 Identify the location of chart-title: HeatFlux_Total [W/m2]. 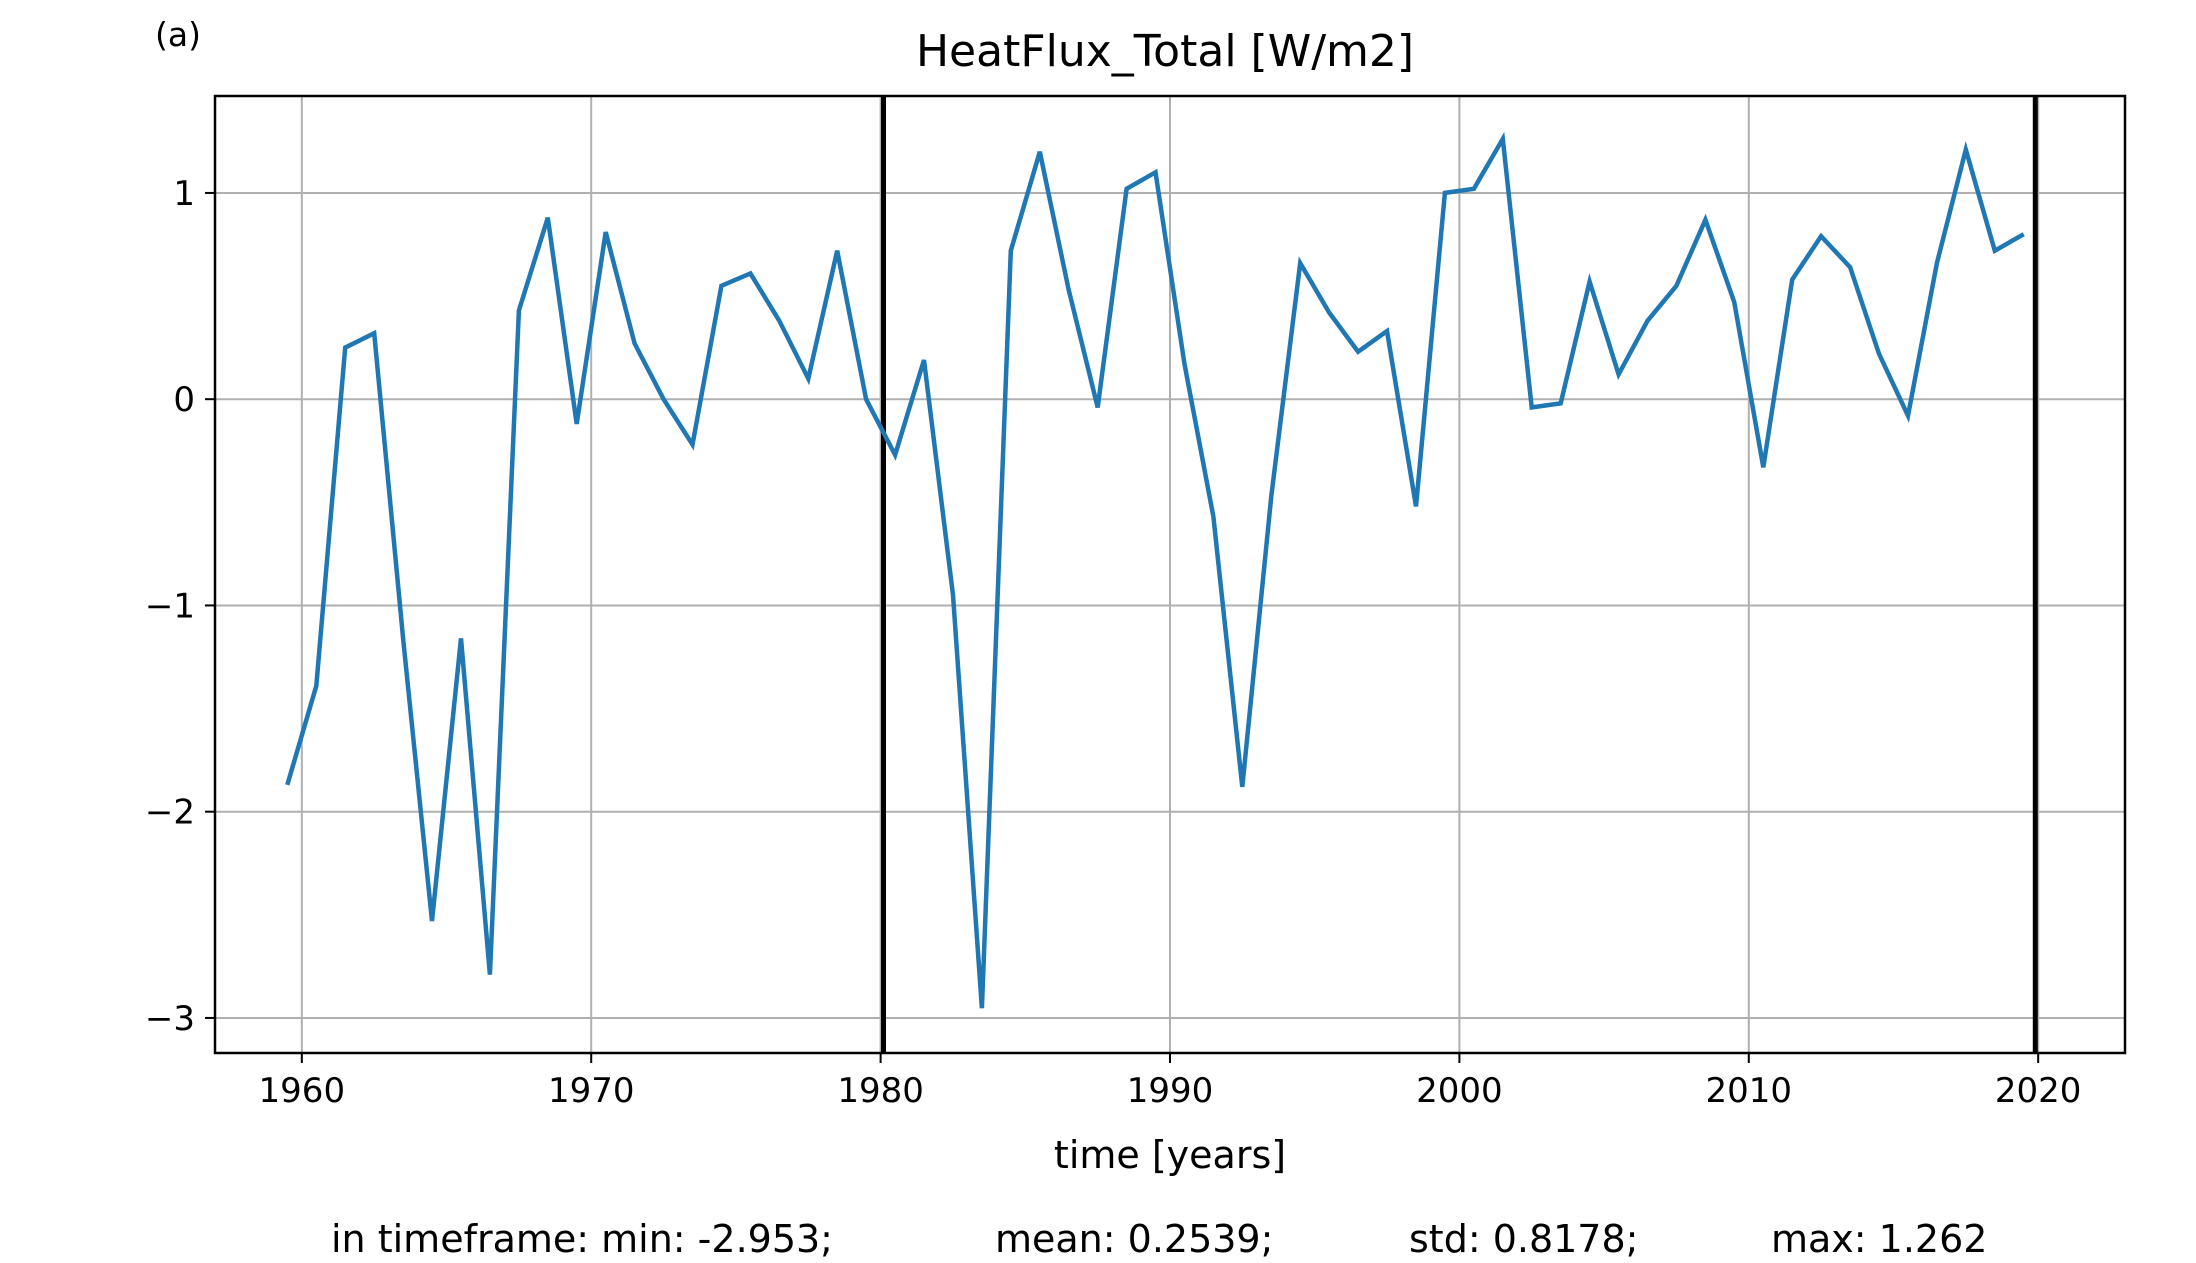
(1165, 51).